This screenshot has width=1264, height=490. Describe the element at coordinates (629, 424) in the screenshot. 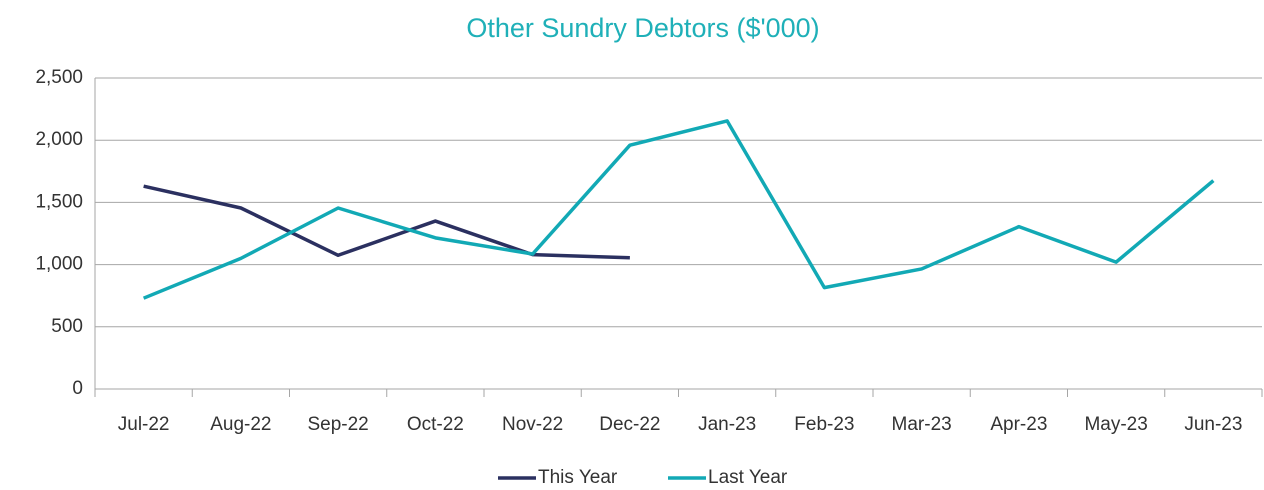

I see `x-tick-label: Dec-22` at that location.